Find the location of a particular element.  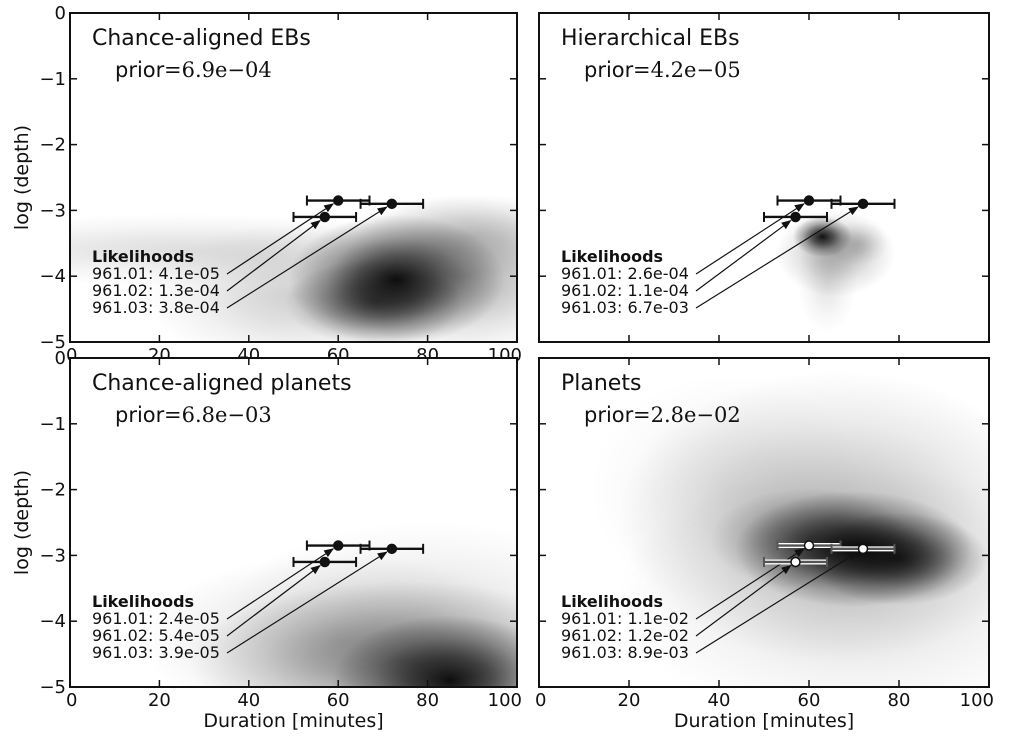

likelihood-row: 961.03: 6.7e-03 is located at coordinates (625, 307).